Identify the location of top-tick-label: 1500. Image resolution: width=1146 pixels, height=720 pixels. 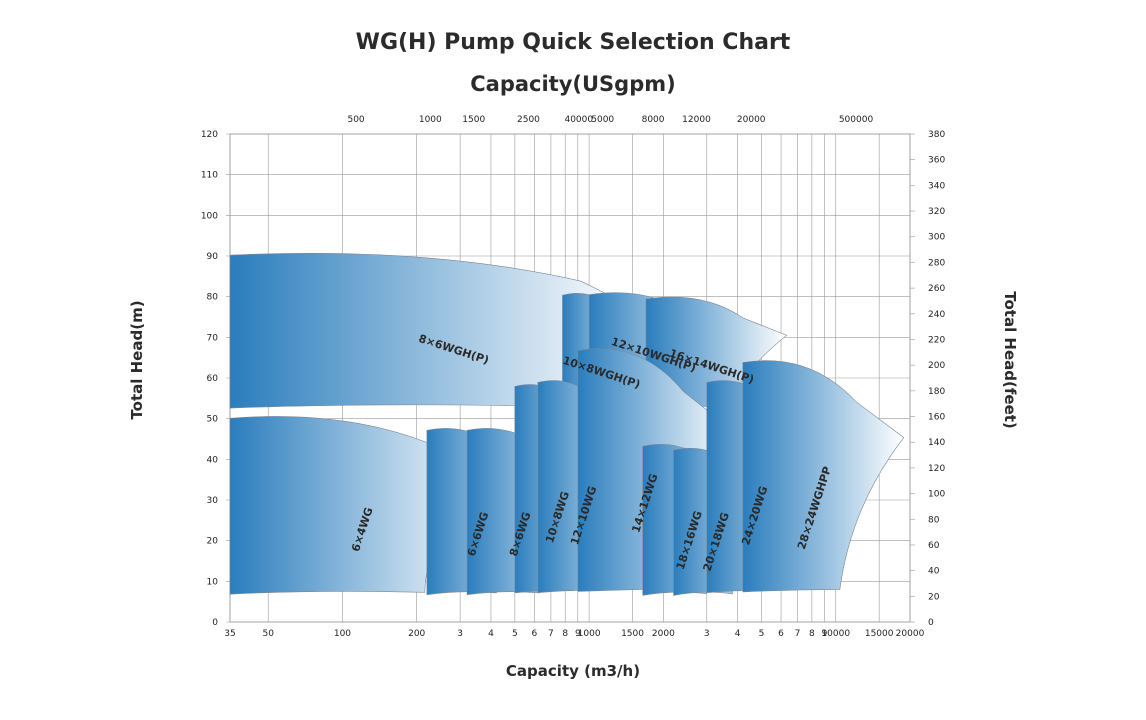
(473, 120).